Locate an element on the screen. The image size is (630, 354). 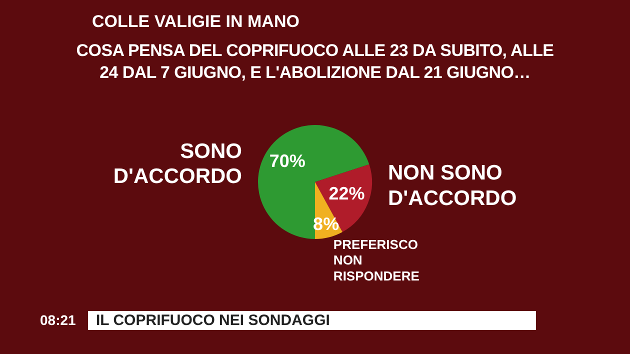
data-label: 22% is located at coordinates (346, 194).